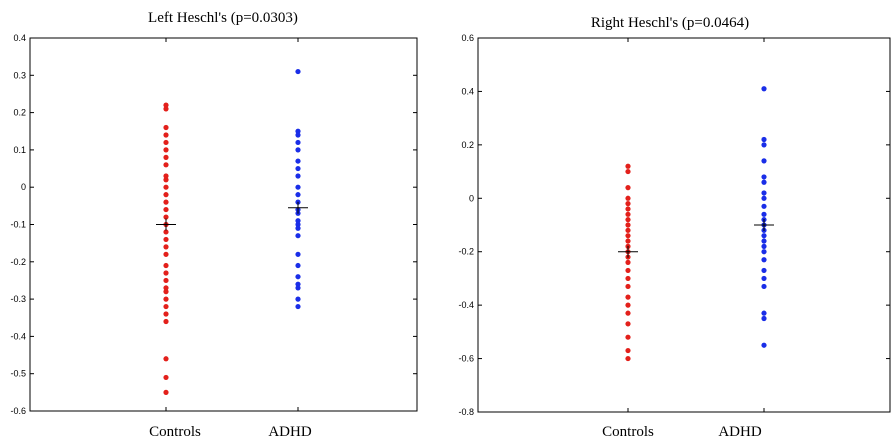 The width and height of the screenshot is (891, 443). What do you see at coordinates (466, 252) in the screenshot?
I see `right-y-tick-label: -0.2` at bounding box center [466, 252].